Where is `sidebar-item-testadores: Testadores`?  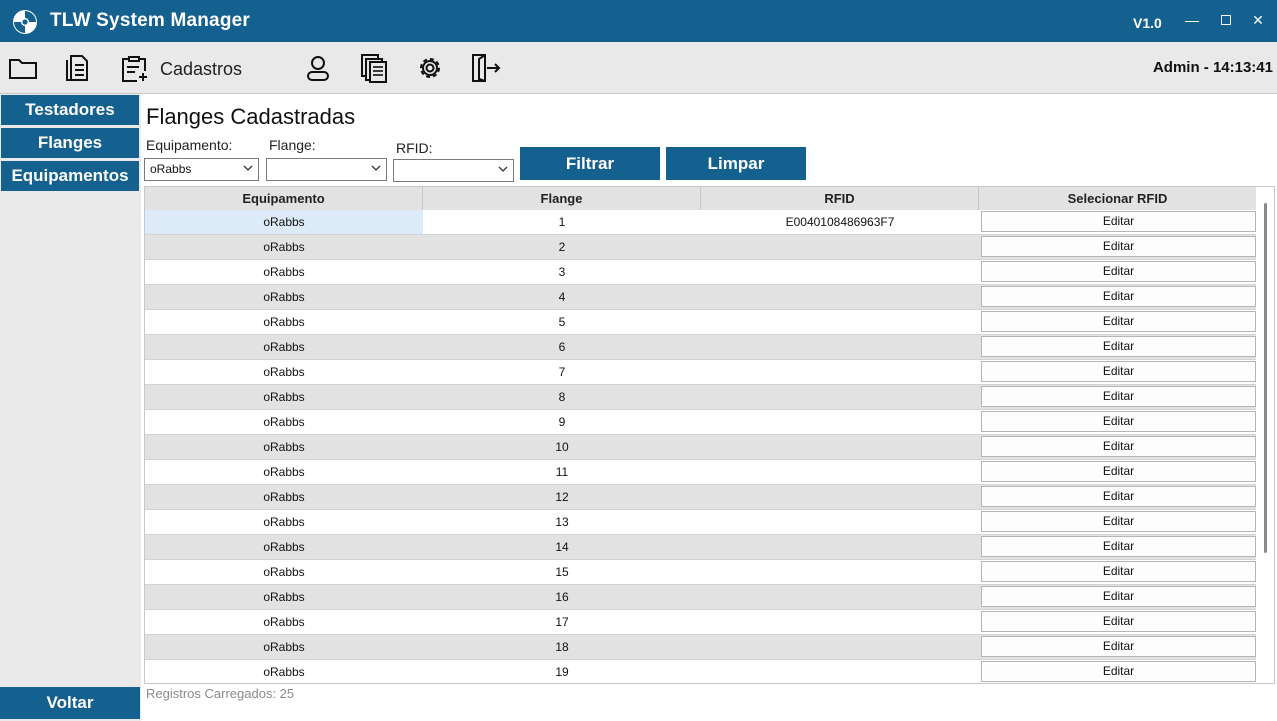 sidebar-item-testadores: Testadores is located at coordinates (70, 110).